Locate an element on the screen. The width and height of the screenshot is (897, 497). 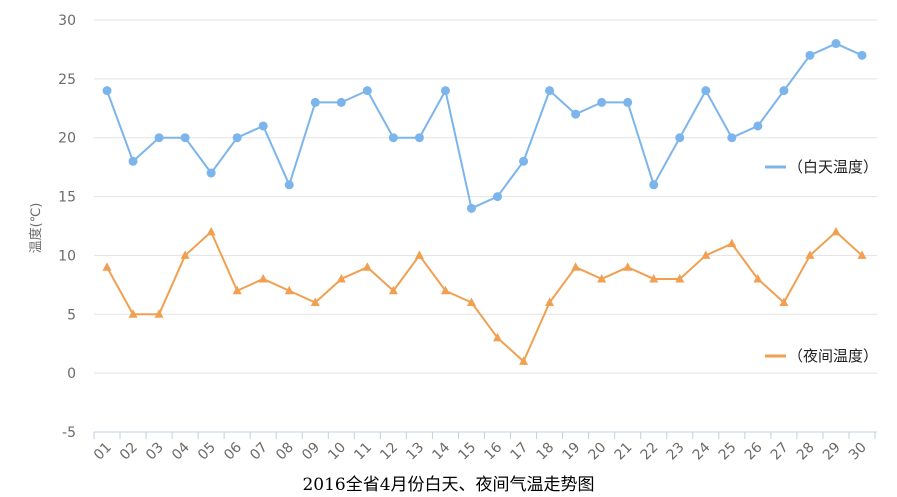
x-tick-label: 22 is located at coordinates (650, 452).